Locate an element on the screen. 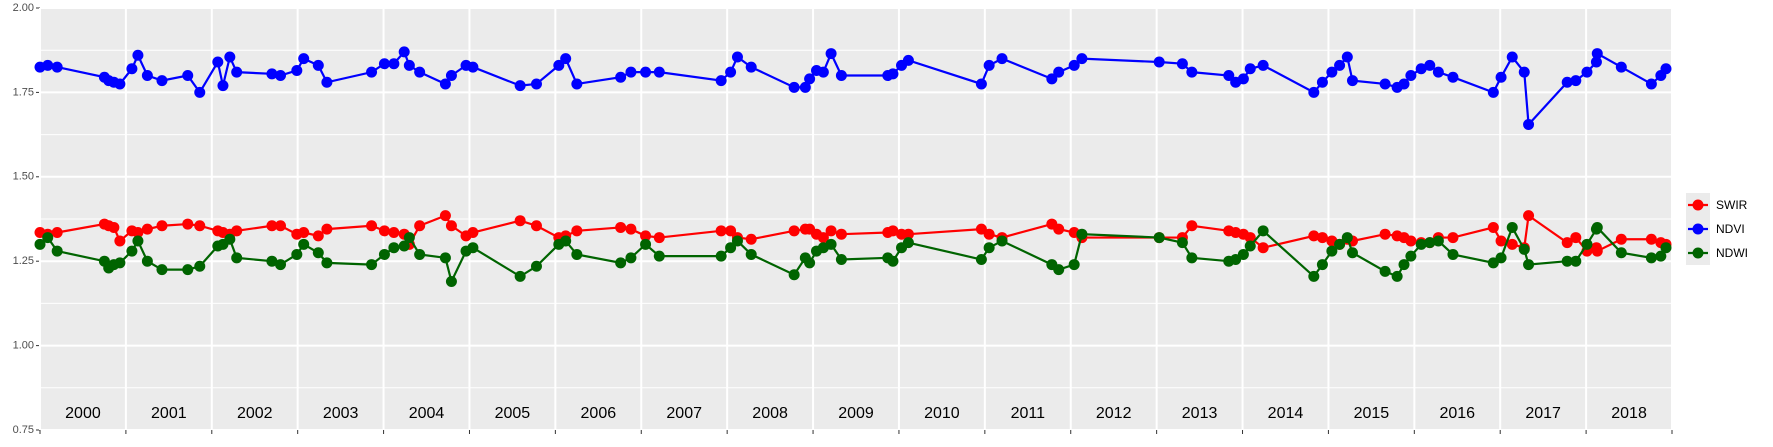  y-tick-label: 0.75 is located at coordinates (23, 430).